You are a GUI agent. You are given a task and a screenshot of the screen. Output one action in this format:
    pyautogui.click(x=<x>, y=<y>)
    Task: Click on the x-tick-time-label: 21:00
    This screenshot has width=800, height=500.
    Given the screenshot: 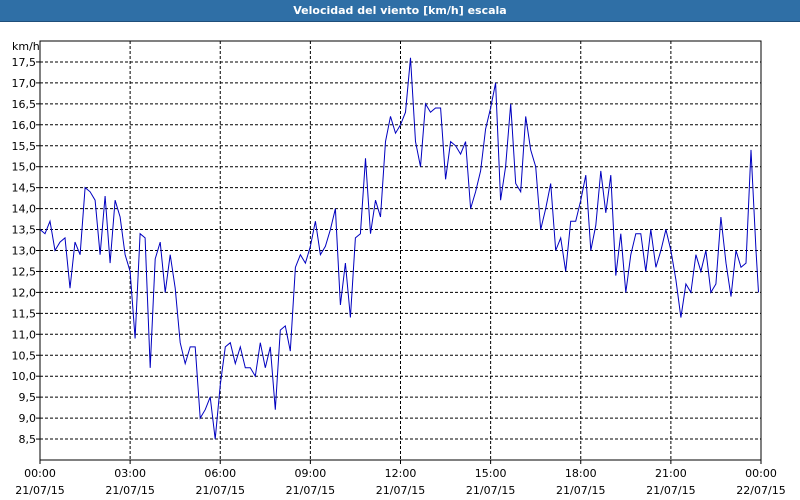 What is the action you would take?
    pyautogui.click(x=671, y=473)
    